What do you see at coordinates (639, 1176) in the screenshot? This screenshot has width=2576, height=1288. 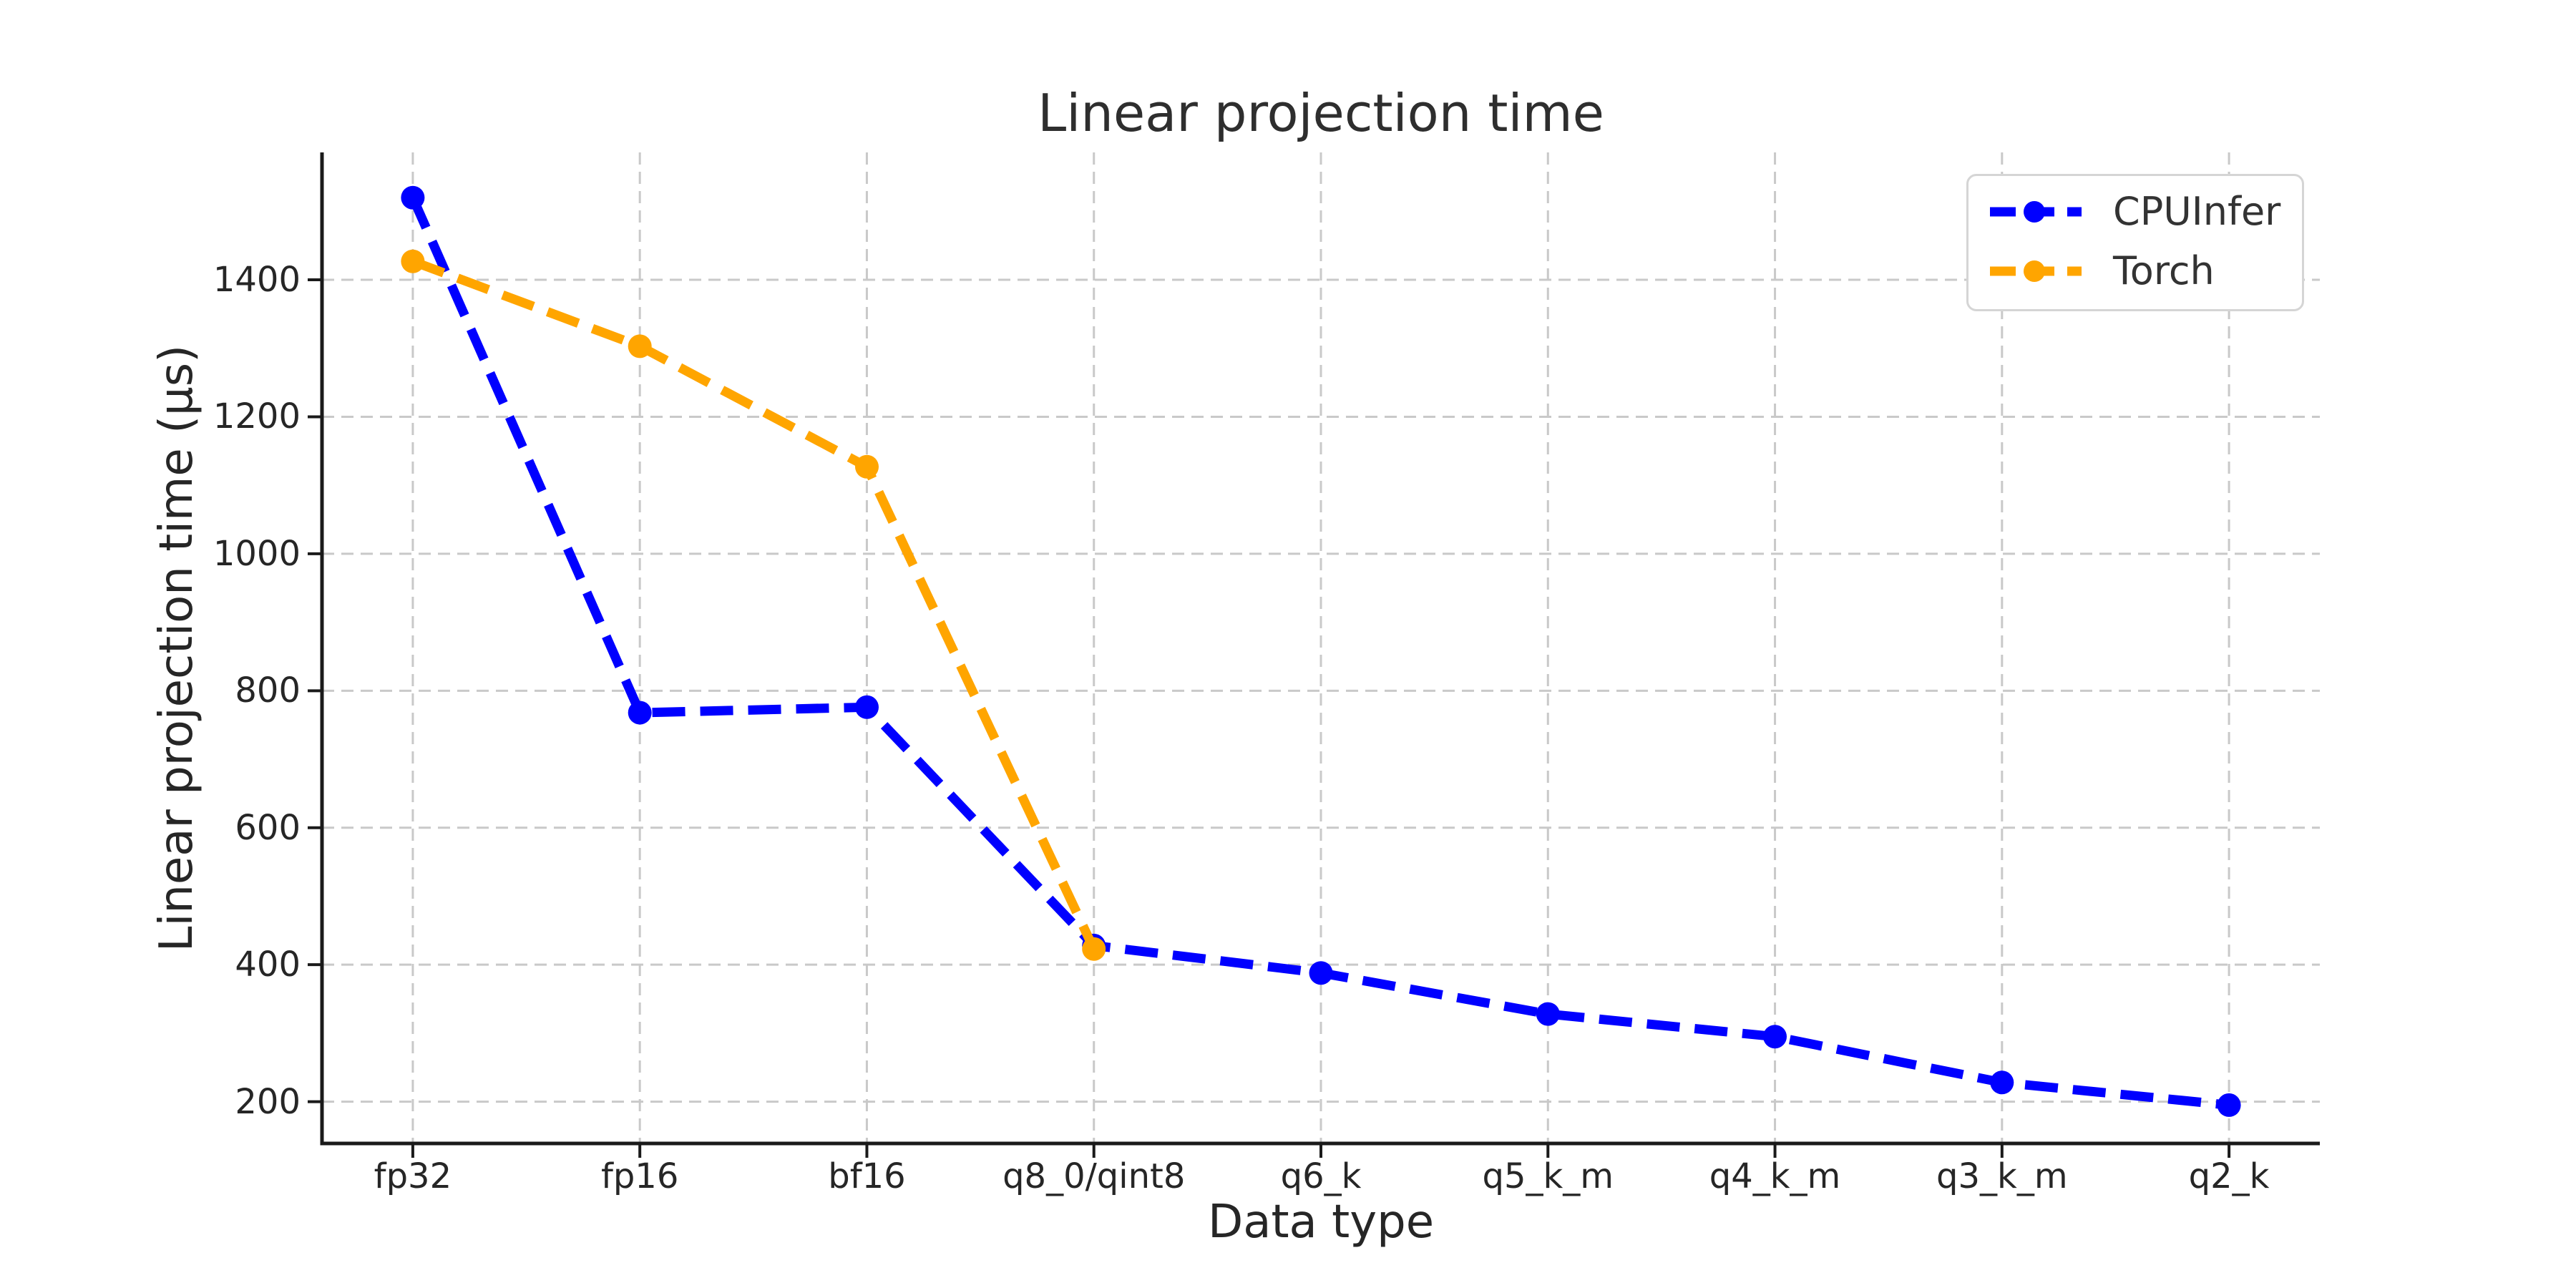 I see `x-tick-label: fp16` at bounding box center [639, 1176].